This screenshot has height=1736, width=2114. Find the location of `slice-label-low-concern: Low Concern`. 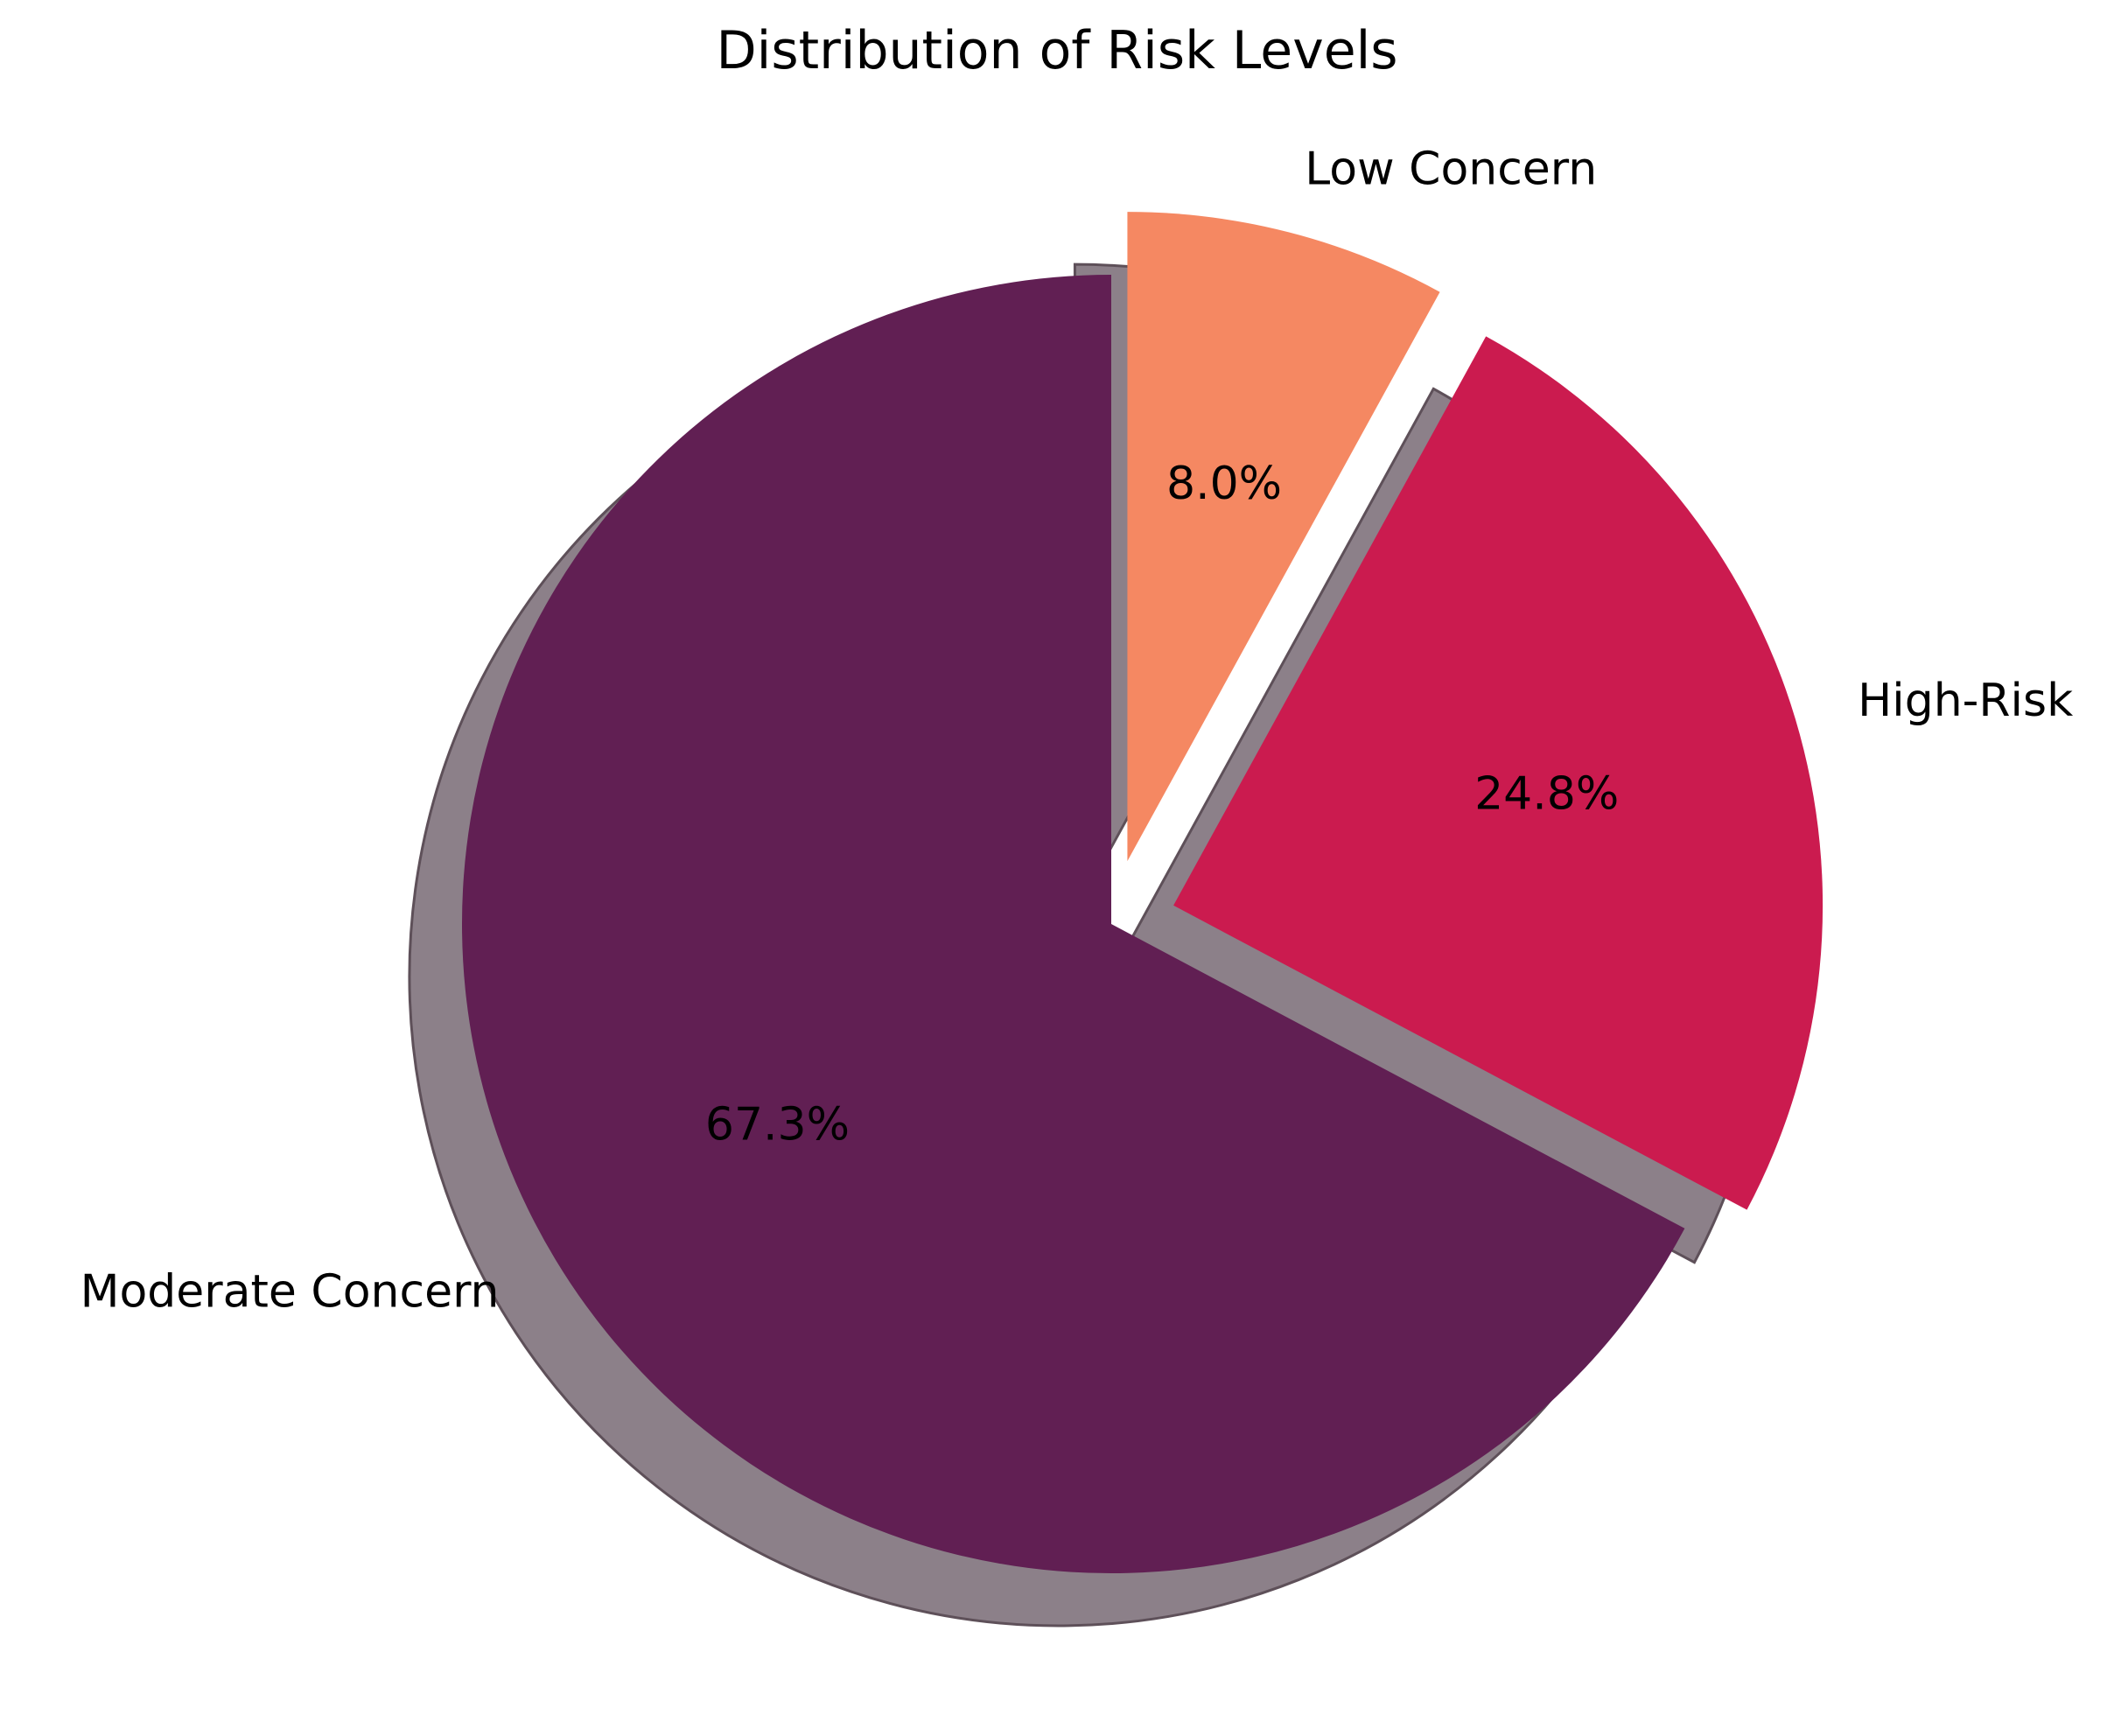

slice-label-low-concern: Low Concern is located at coordinates (1451, 170).